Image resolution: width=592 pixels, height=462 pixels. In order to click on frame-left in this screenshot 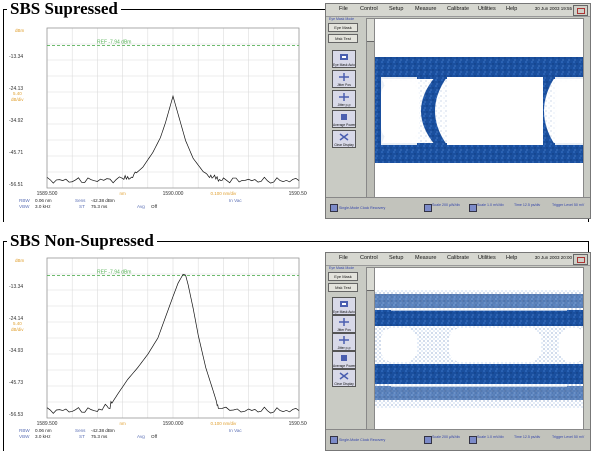, I will do `click(3, 115)`.